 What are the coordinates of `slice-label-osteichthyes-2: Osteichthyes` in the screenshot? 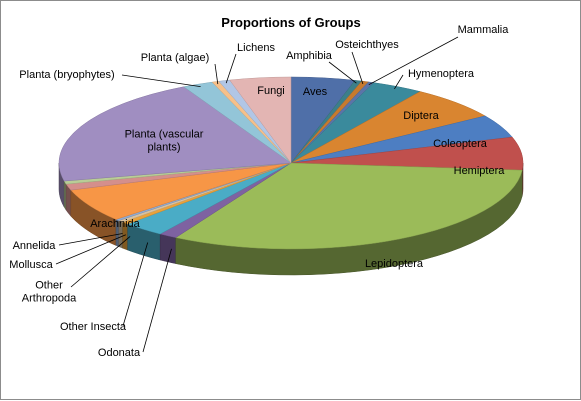 It's located at (367, 45).